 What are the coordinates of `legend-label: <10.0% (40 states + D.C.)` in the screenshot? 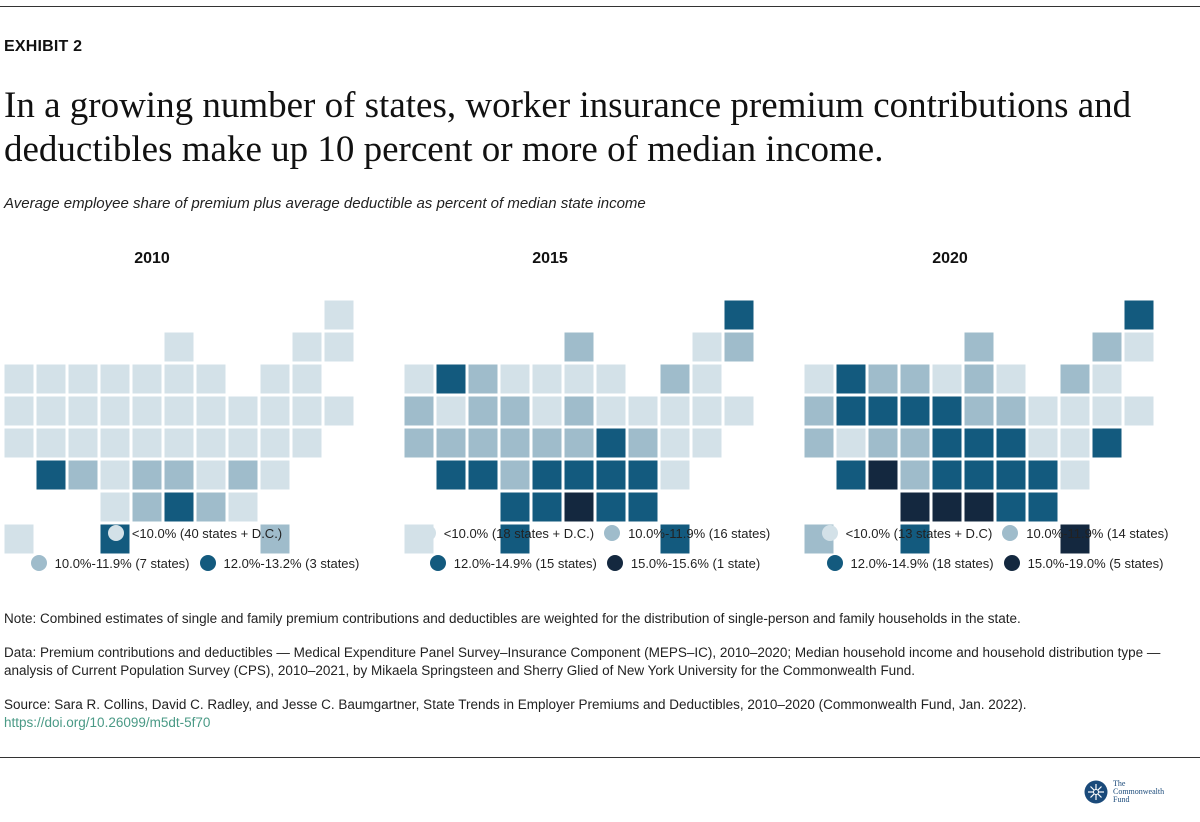 It's located at (207, 533).